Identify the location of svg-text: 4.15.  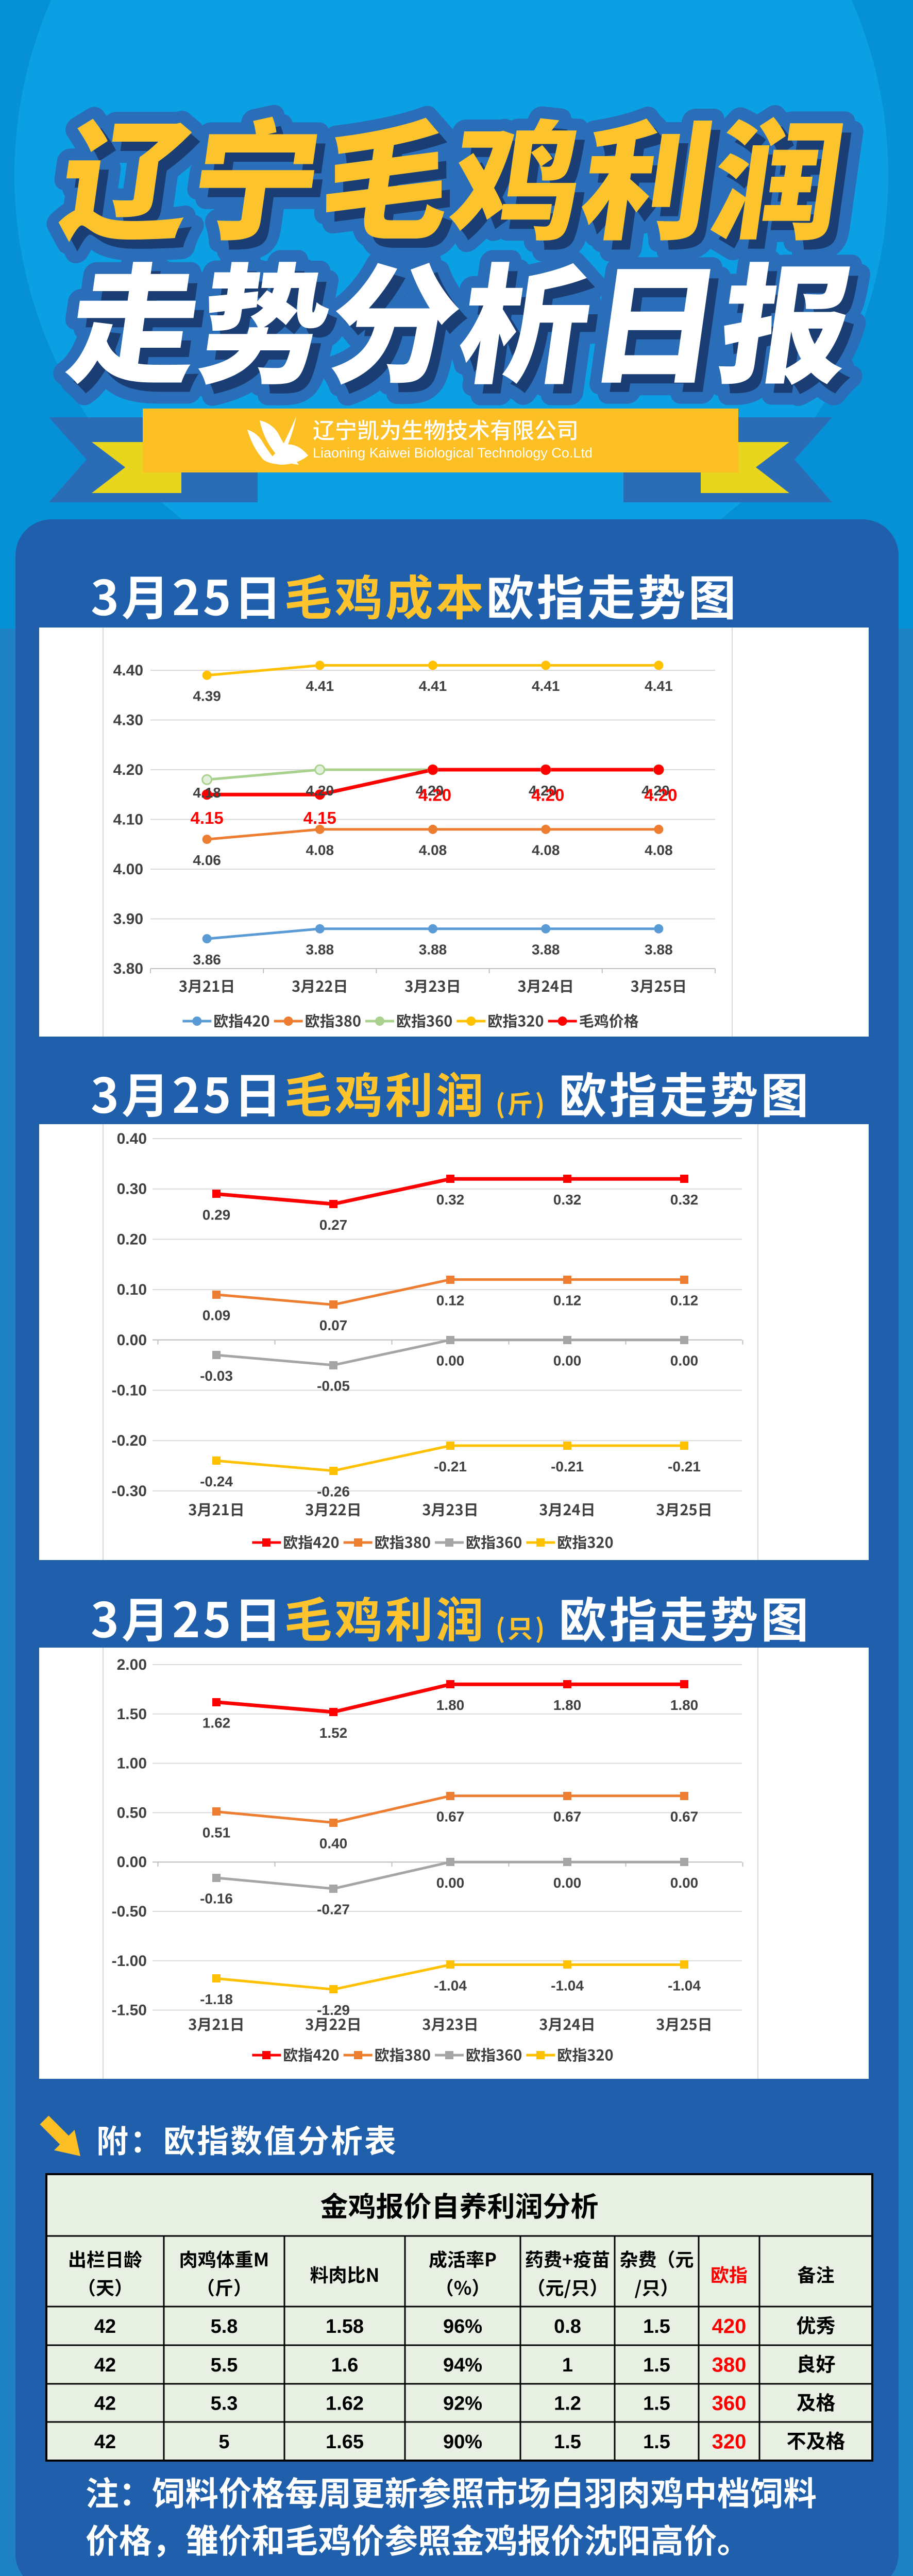
(207, 818).